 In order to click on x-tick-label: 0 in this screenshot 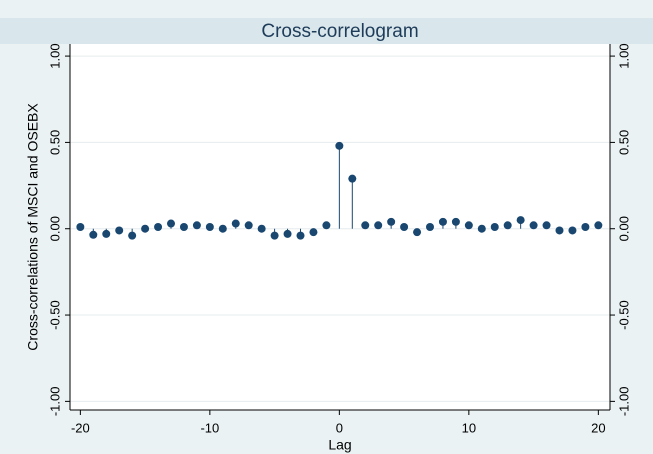, I will do `click(339, 427)`.